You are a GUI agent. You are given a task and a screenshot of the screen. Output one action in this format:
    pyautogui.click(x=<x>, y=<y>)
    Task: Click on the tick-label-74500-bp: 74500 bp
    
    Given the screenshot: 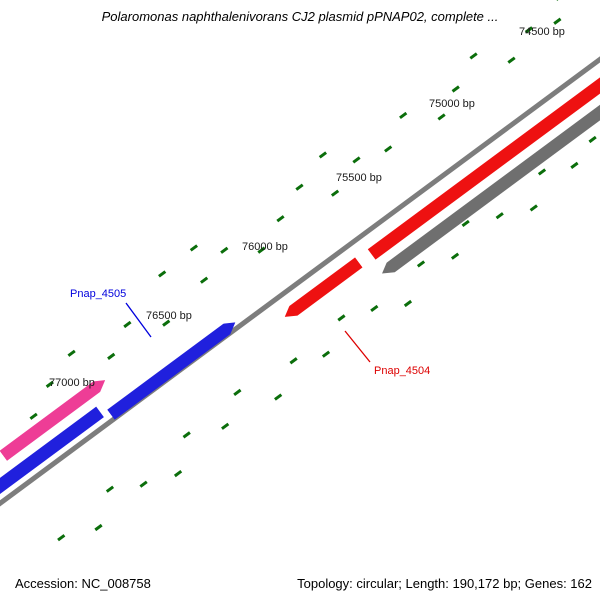 What is the action you would take?
    pyautogui.click(x=542, y=32)
    